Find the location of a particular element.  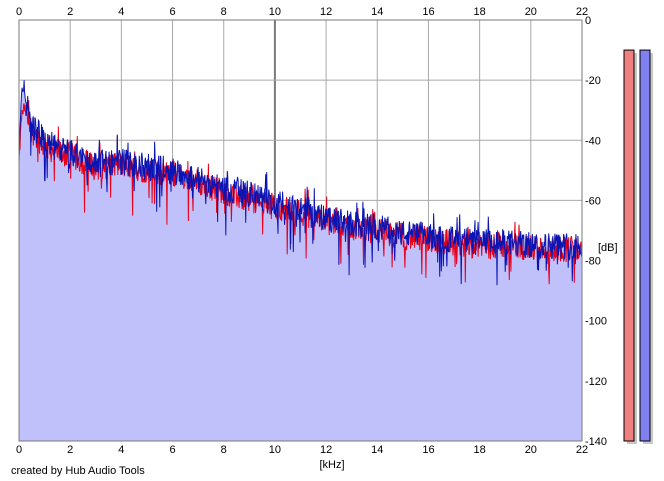

x-tick-labels-top: 0 2 4 6 8 10 12 14 16 18 20 22 is located at coordinates (302, 12).